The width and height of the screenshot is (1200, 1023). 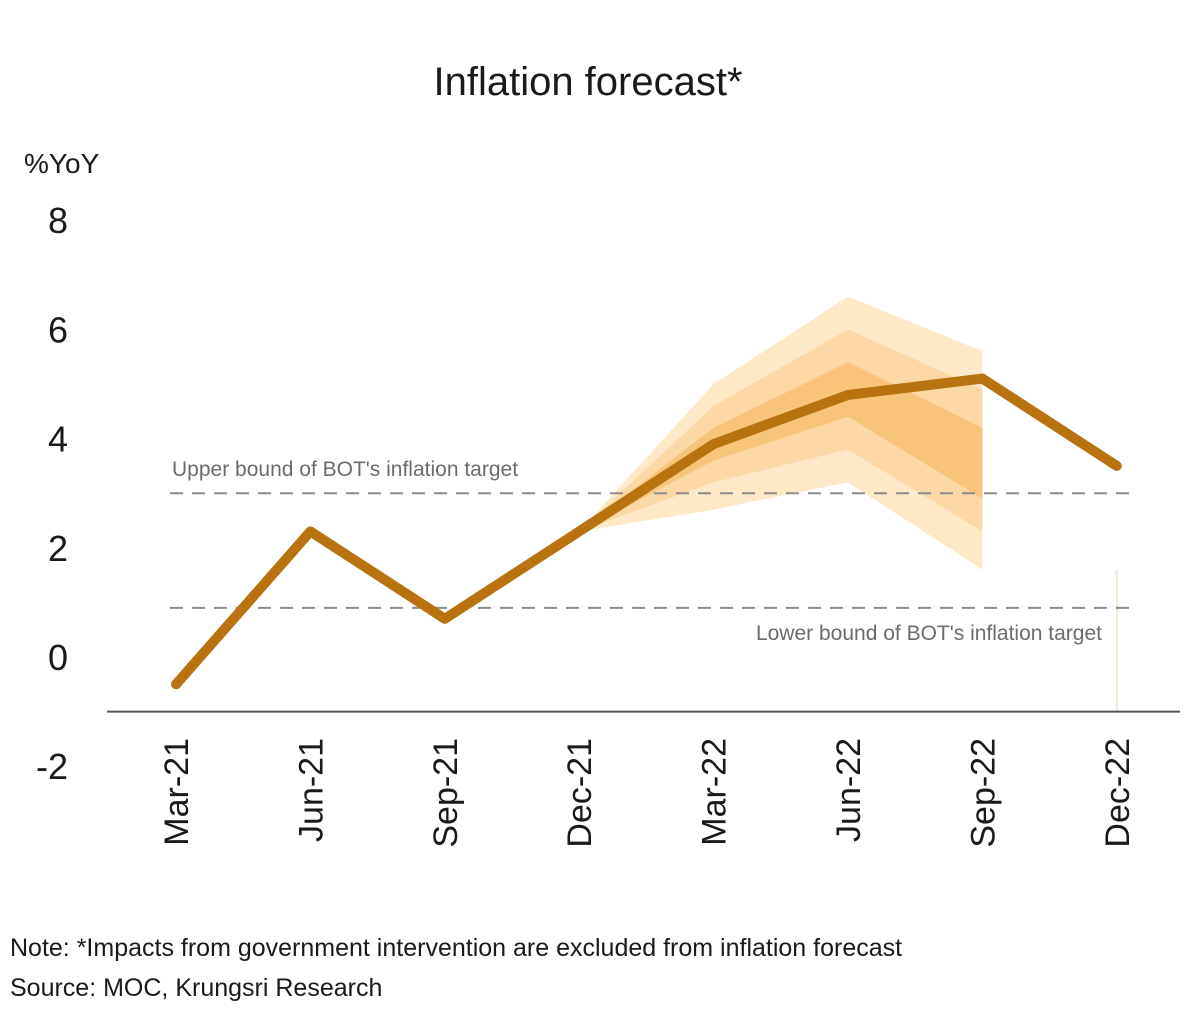 I want to click on lower-bound-label: Lower bound of BOT's inflation target, so click(x=929, y=633).